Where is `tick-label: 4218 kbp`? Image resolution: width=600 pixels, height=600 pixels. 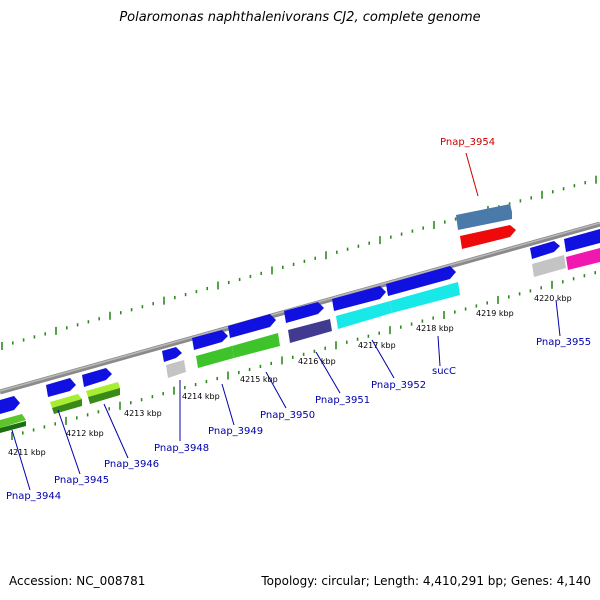 tick-label: 4218 kbp is located at coordinates (435, 328).